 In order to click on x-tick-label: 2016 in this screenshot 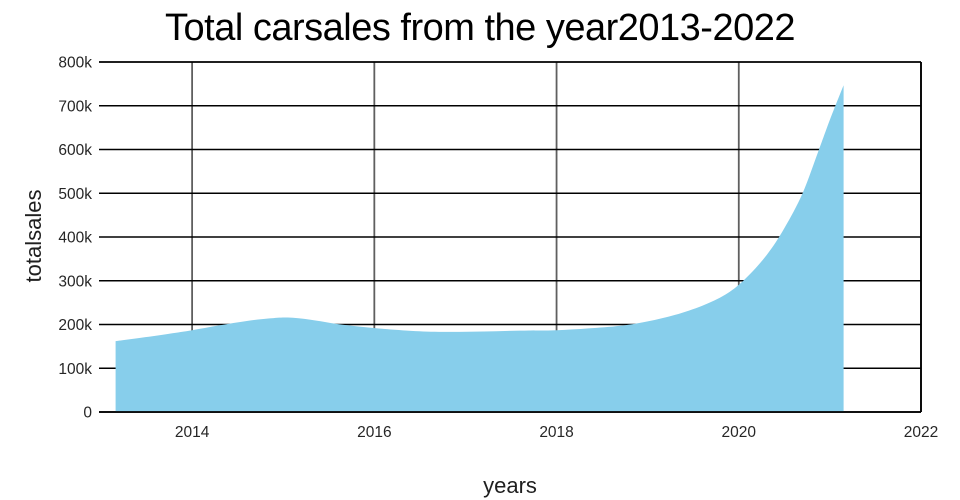, I will do `click(374, 432)`.